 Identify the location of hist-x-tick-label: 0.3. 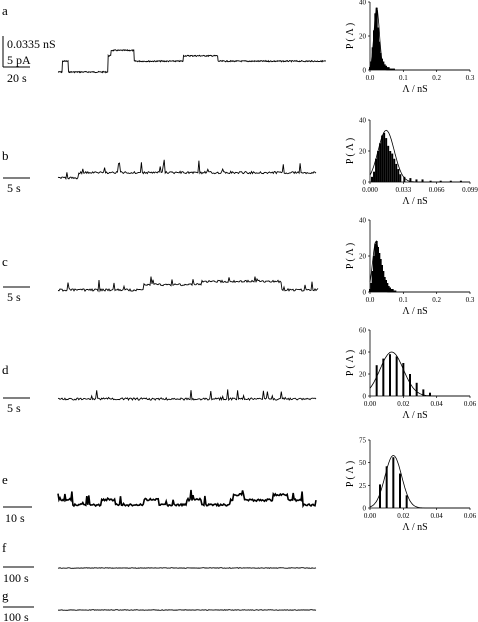
(470, 78).